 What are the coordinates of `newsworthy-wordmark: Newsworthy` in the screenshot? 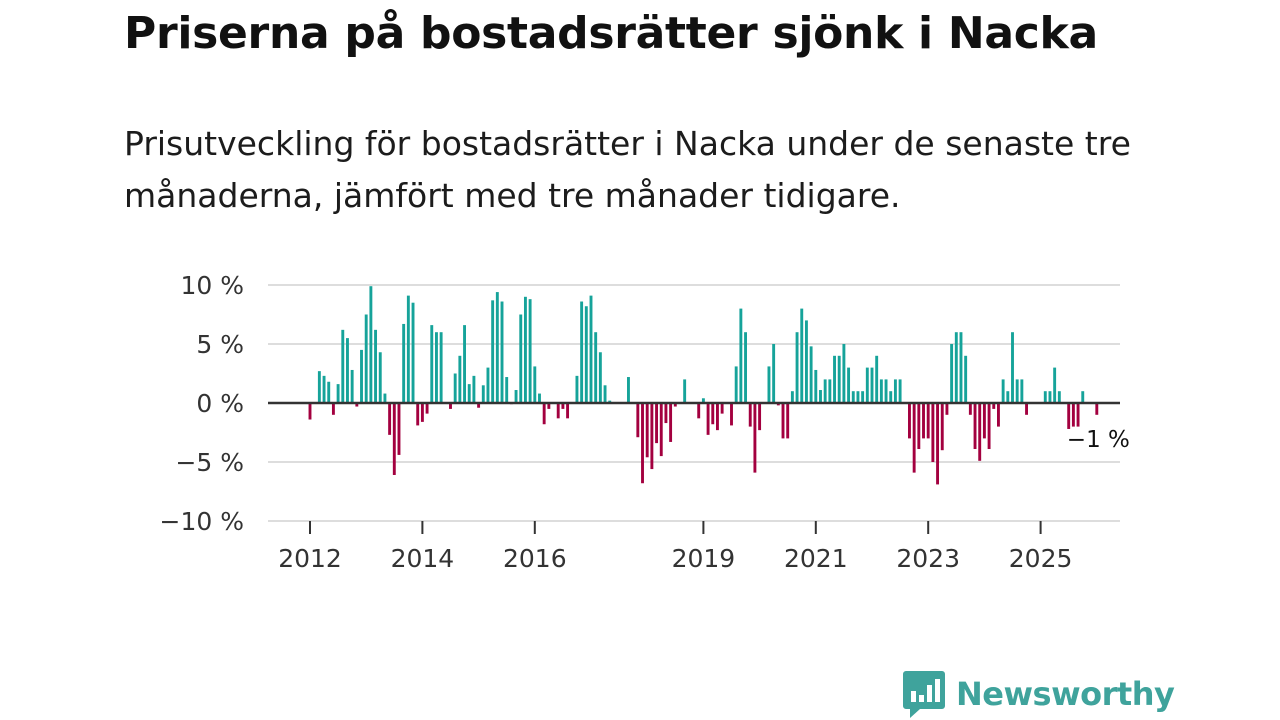 It's located at (1065, 694).